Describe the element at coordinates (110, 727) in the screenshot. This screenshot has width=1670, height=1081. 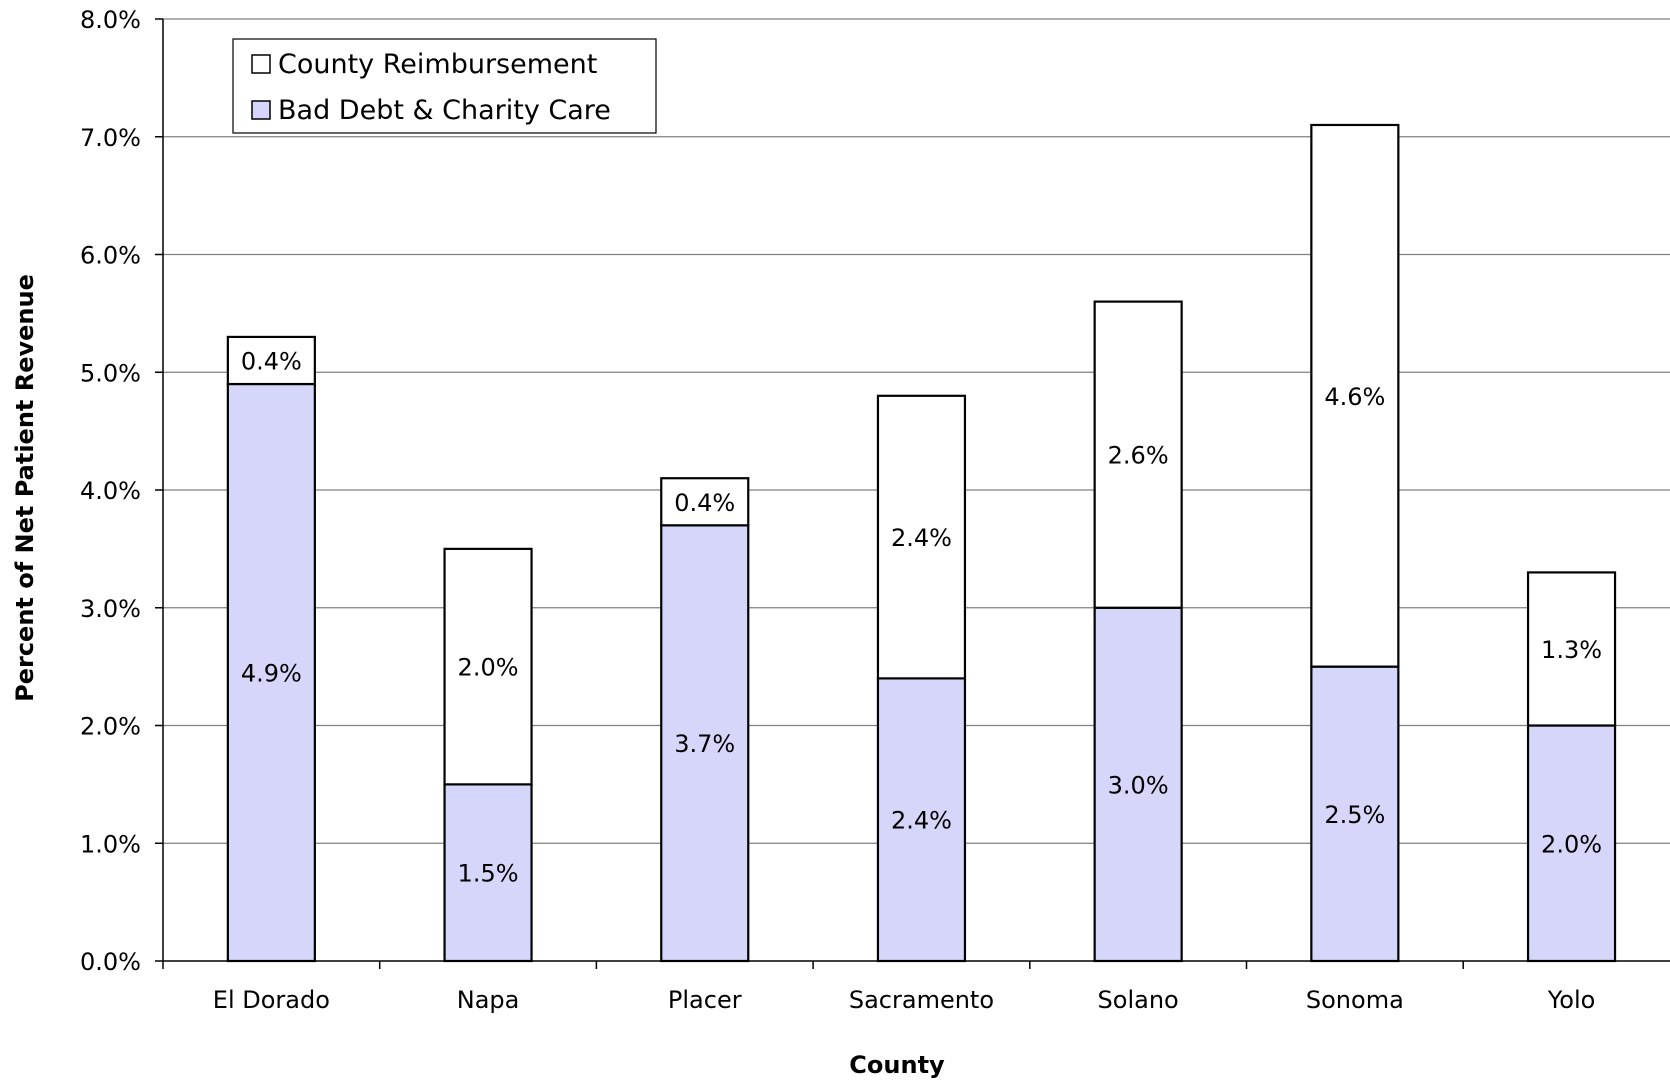
I see `y-tick-label: 2.0%` at that location.